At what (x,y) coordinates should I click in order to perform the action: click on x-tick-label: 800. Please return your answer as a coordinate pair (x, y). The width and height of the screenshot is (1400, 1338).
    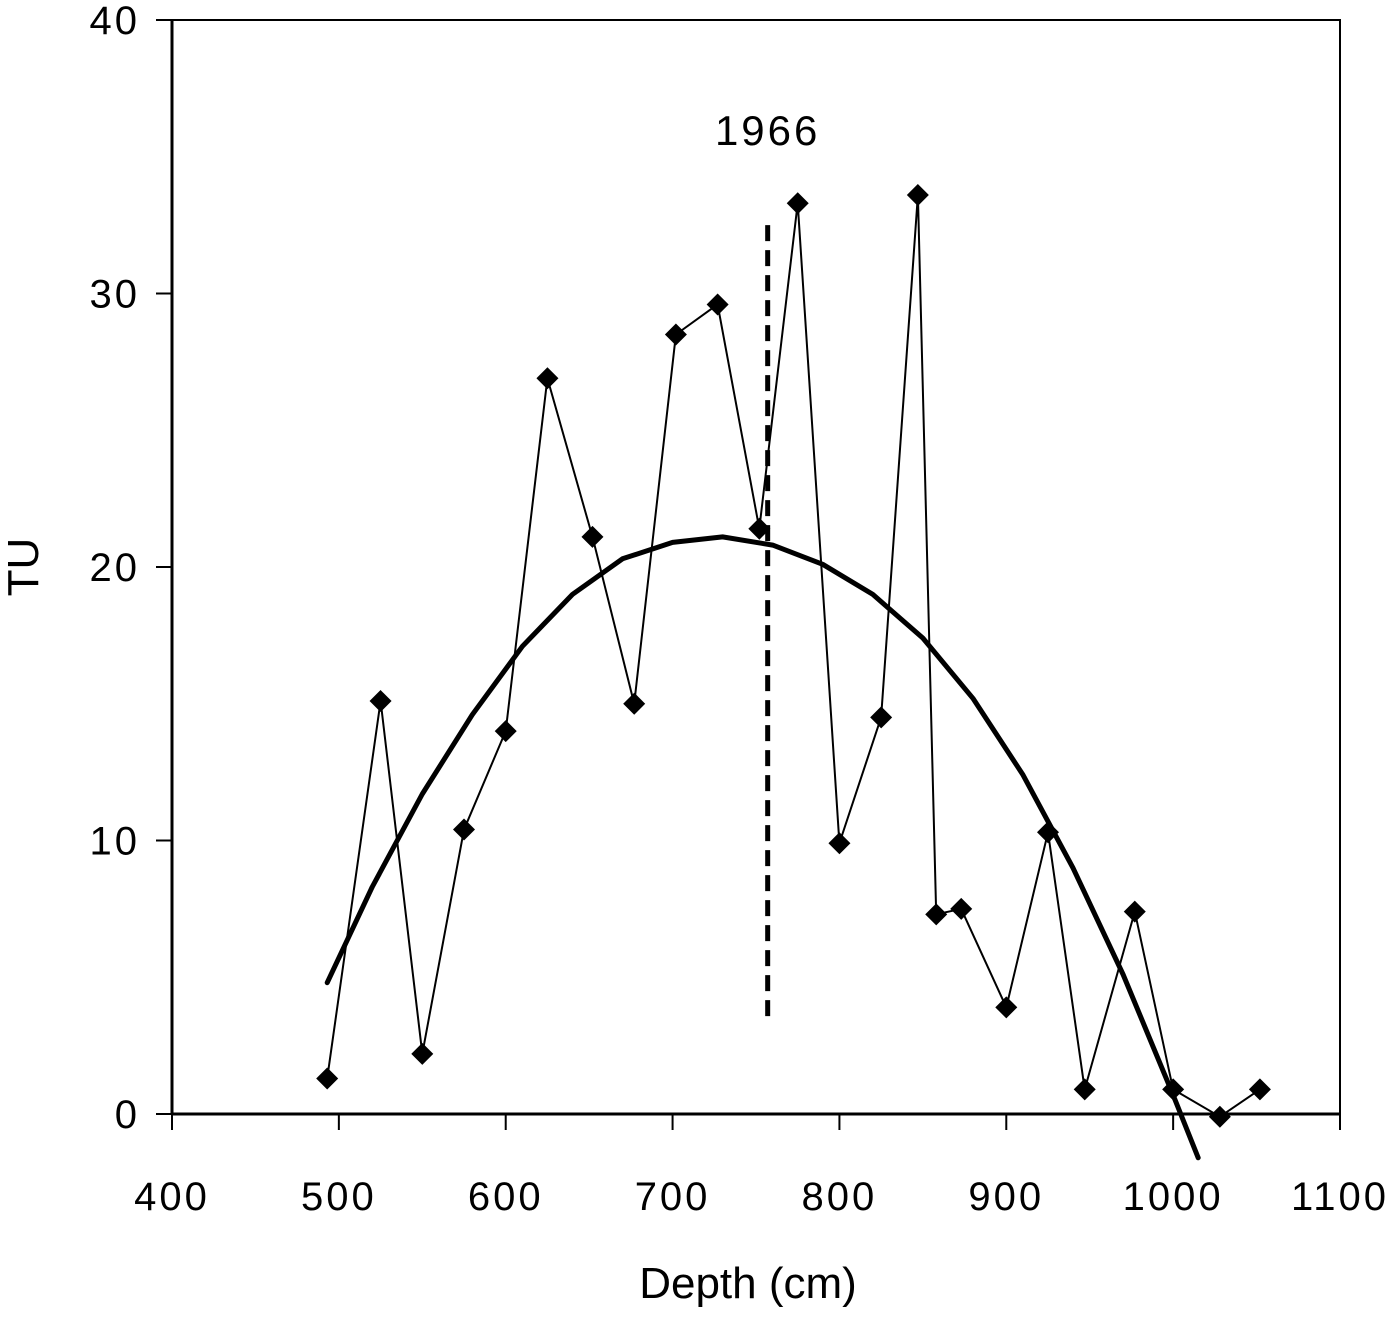
    Looking at the image, I should click on (840, 1197).